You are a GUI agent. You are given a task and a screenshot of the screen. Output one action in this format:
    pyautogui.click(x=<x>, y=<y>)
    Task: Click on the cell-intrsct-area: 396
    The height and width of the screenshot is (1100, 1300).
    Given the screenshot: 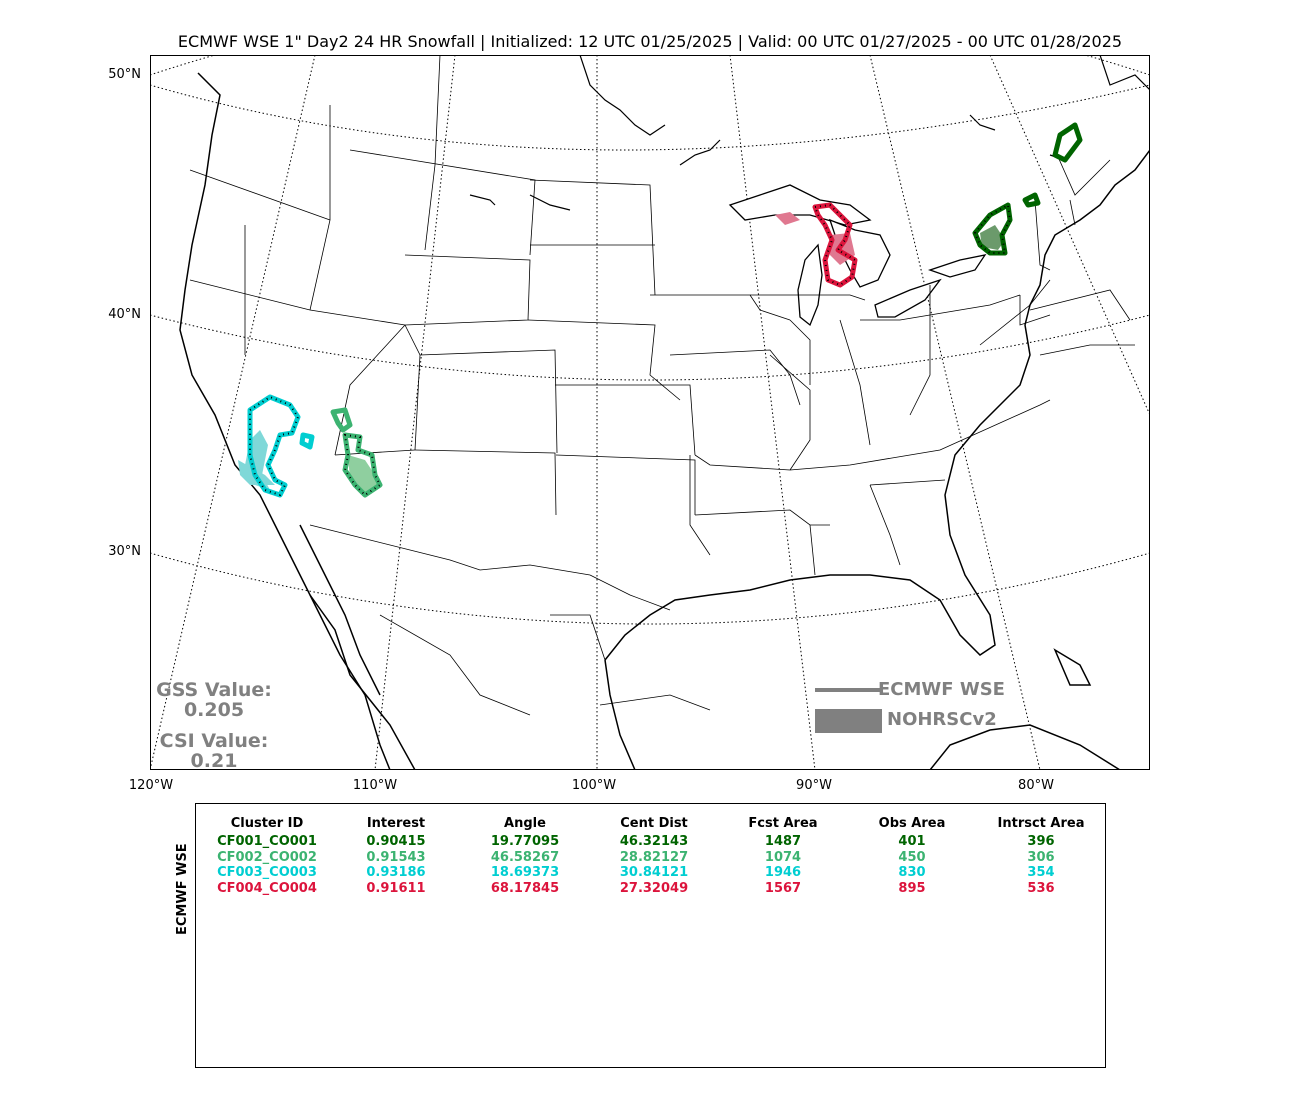 What is the action you would take?
    pyautogui.click(x=1041, y=841)
    